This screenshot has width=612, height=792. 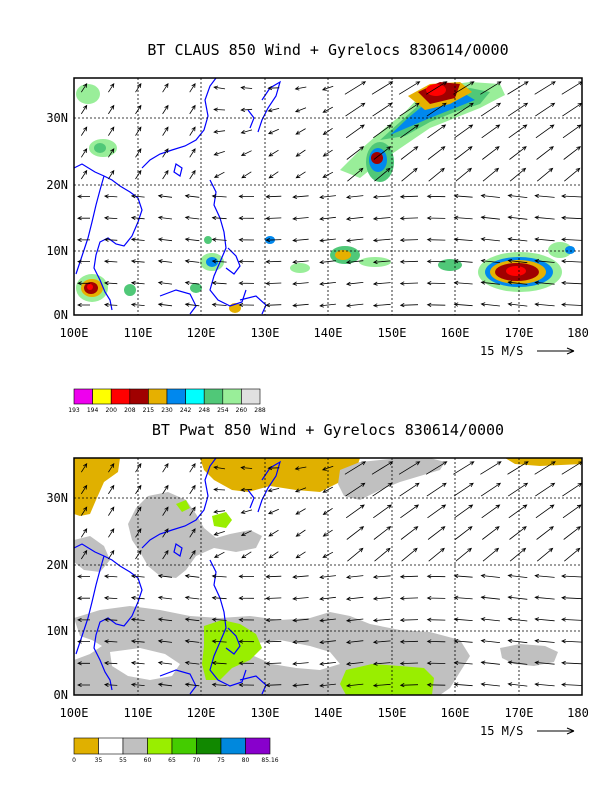 What do you see at coordinates (260, 410) in the screenshot?
I see `colorbar-label: 288` at bounding box center [260, 410].